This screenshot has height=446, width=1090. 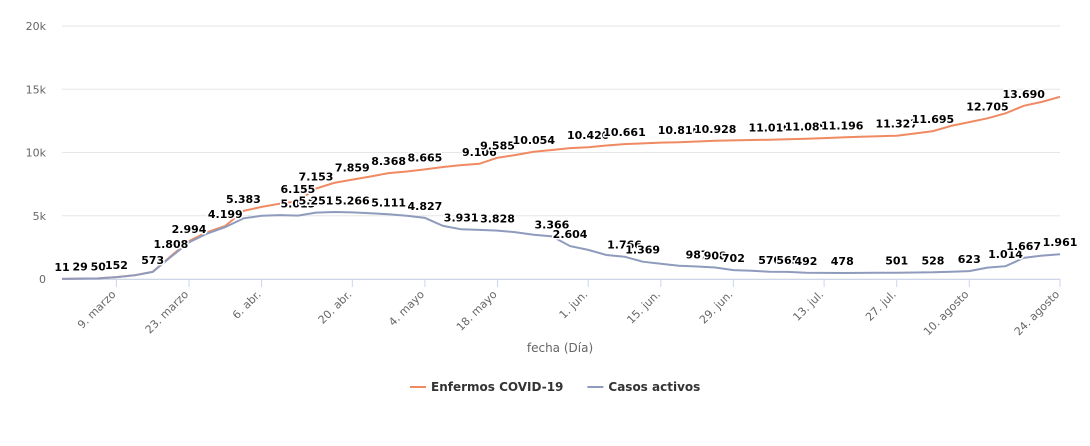 What do you see at coordinates (461, 217) in the screenshot?
I see `data-label: 3.931` at bounding box center [461, 217].